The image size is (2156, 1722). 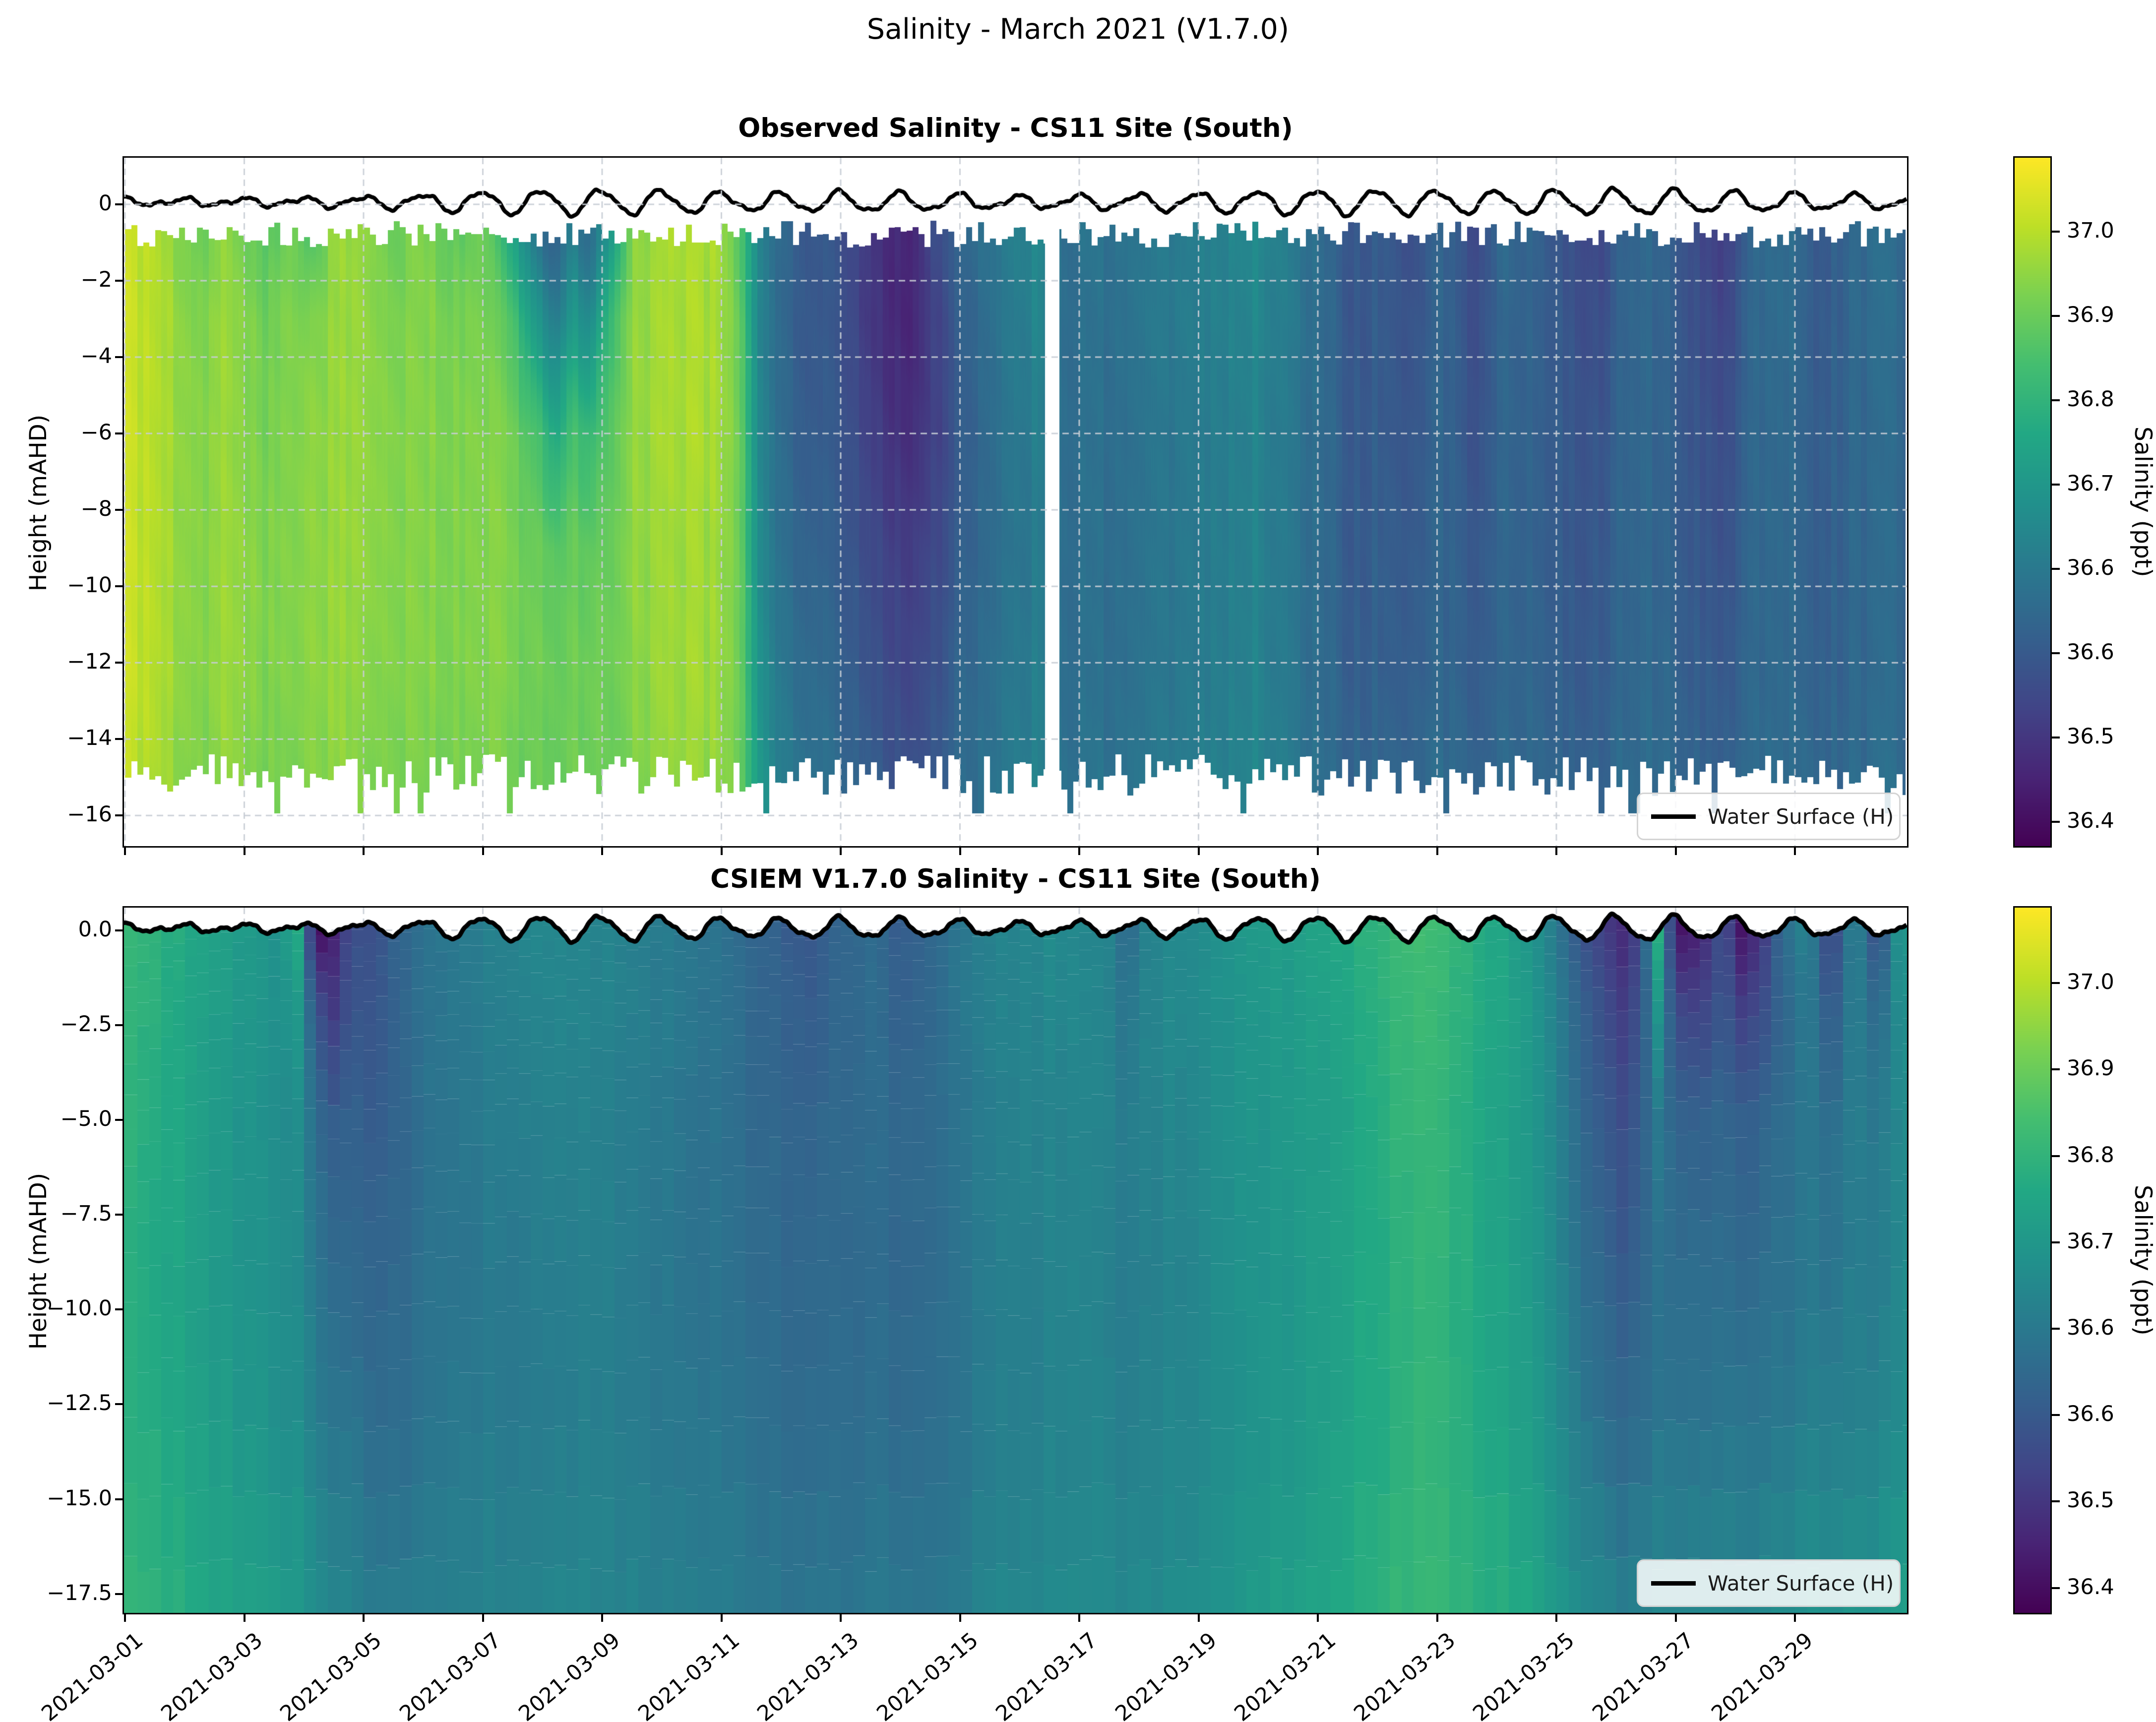 I want to click on x-tick-label: 2021-03-11, so click(x=688, y=1675).